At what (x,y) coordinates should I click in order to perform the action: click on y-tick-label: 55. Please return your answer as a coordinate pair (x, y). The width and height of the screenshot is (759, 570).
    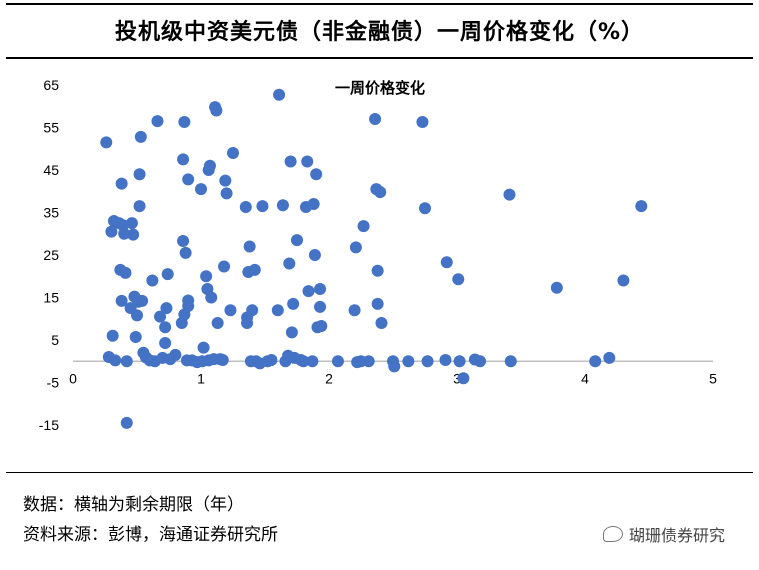
    Looking at the image, I should click on (51, 128).